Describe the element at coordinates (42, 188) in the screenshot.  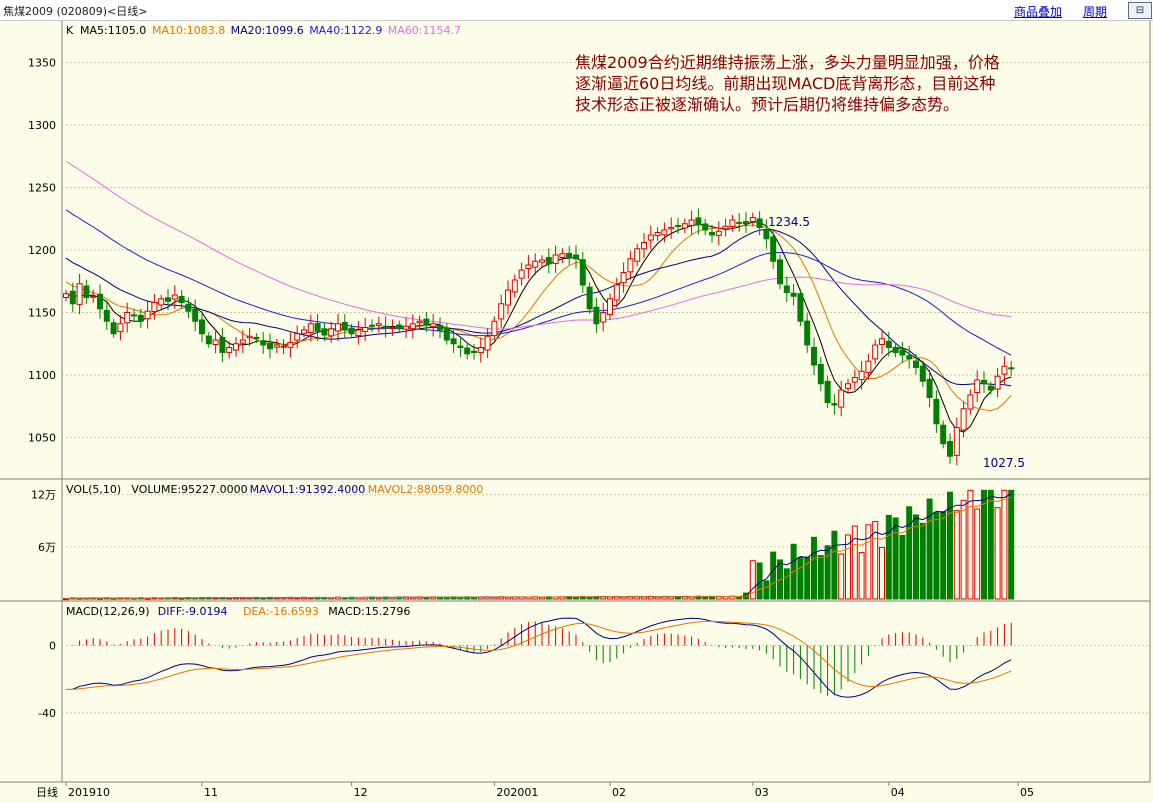
I see `price-tick-label: 1250` at that location.